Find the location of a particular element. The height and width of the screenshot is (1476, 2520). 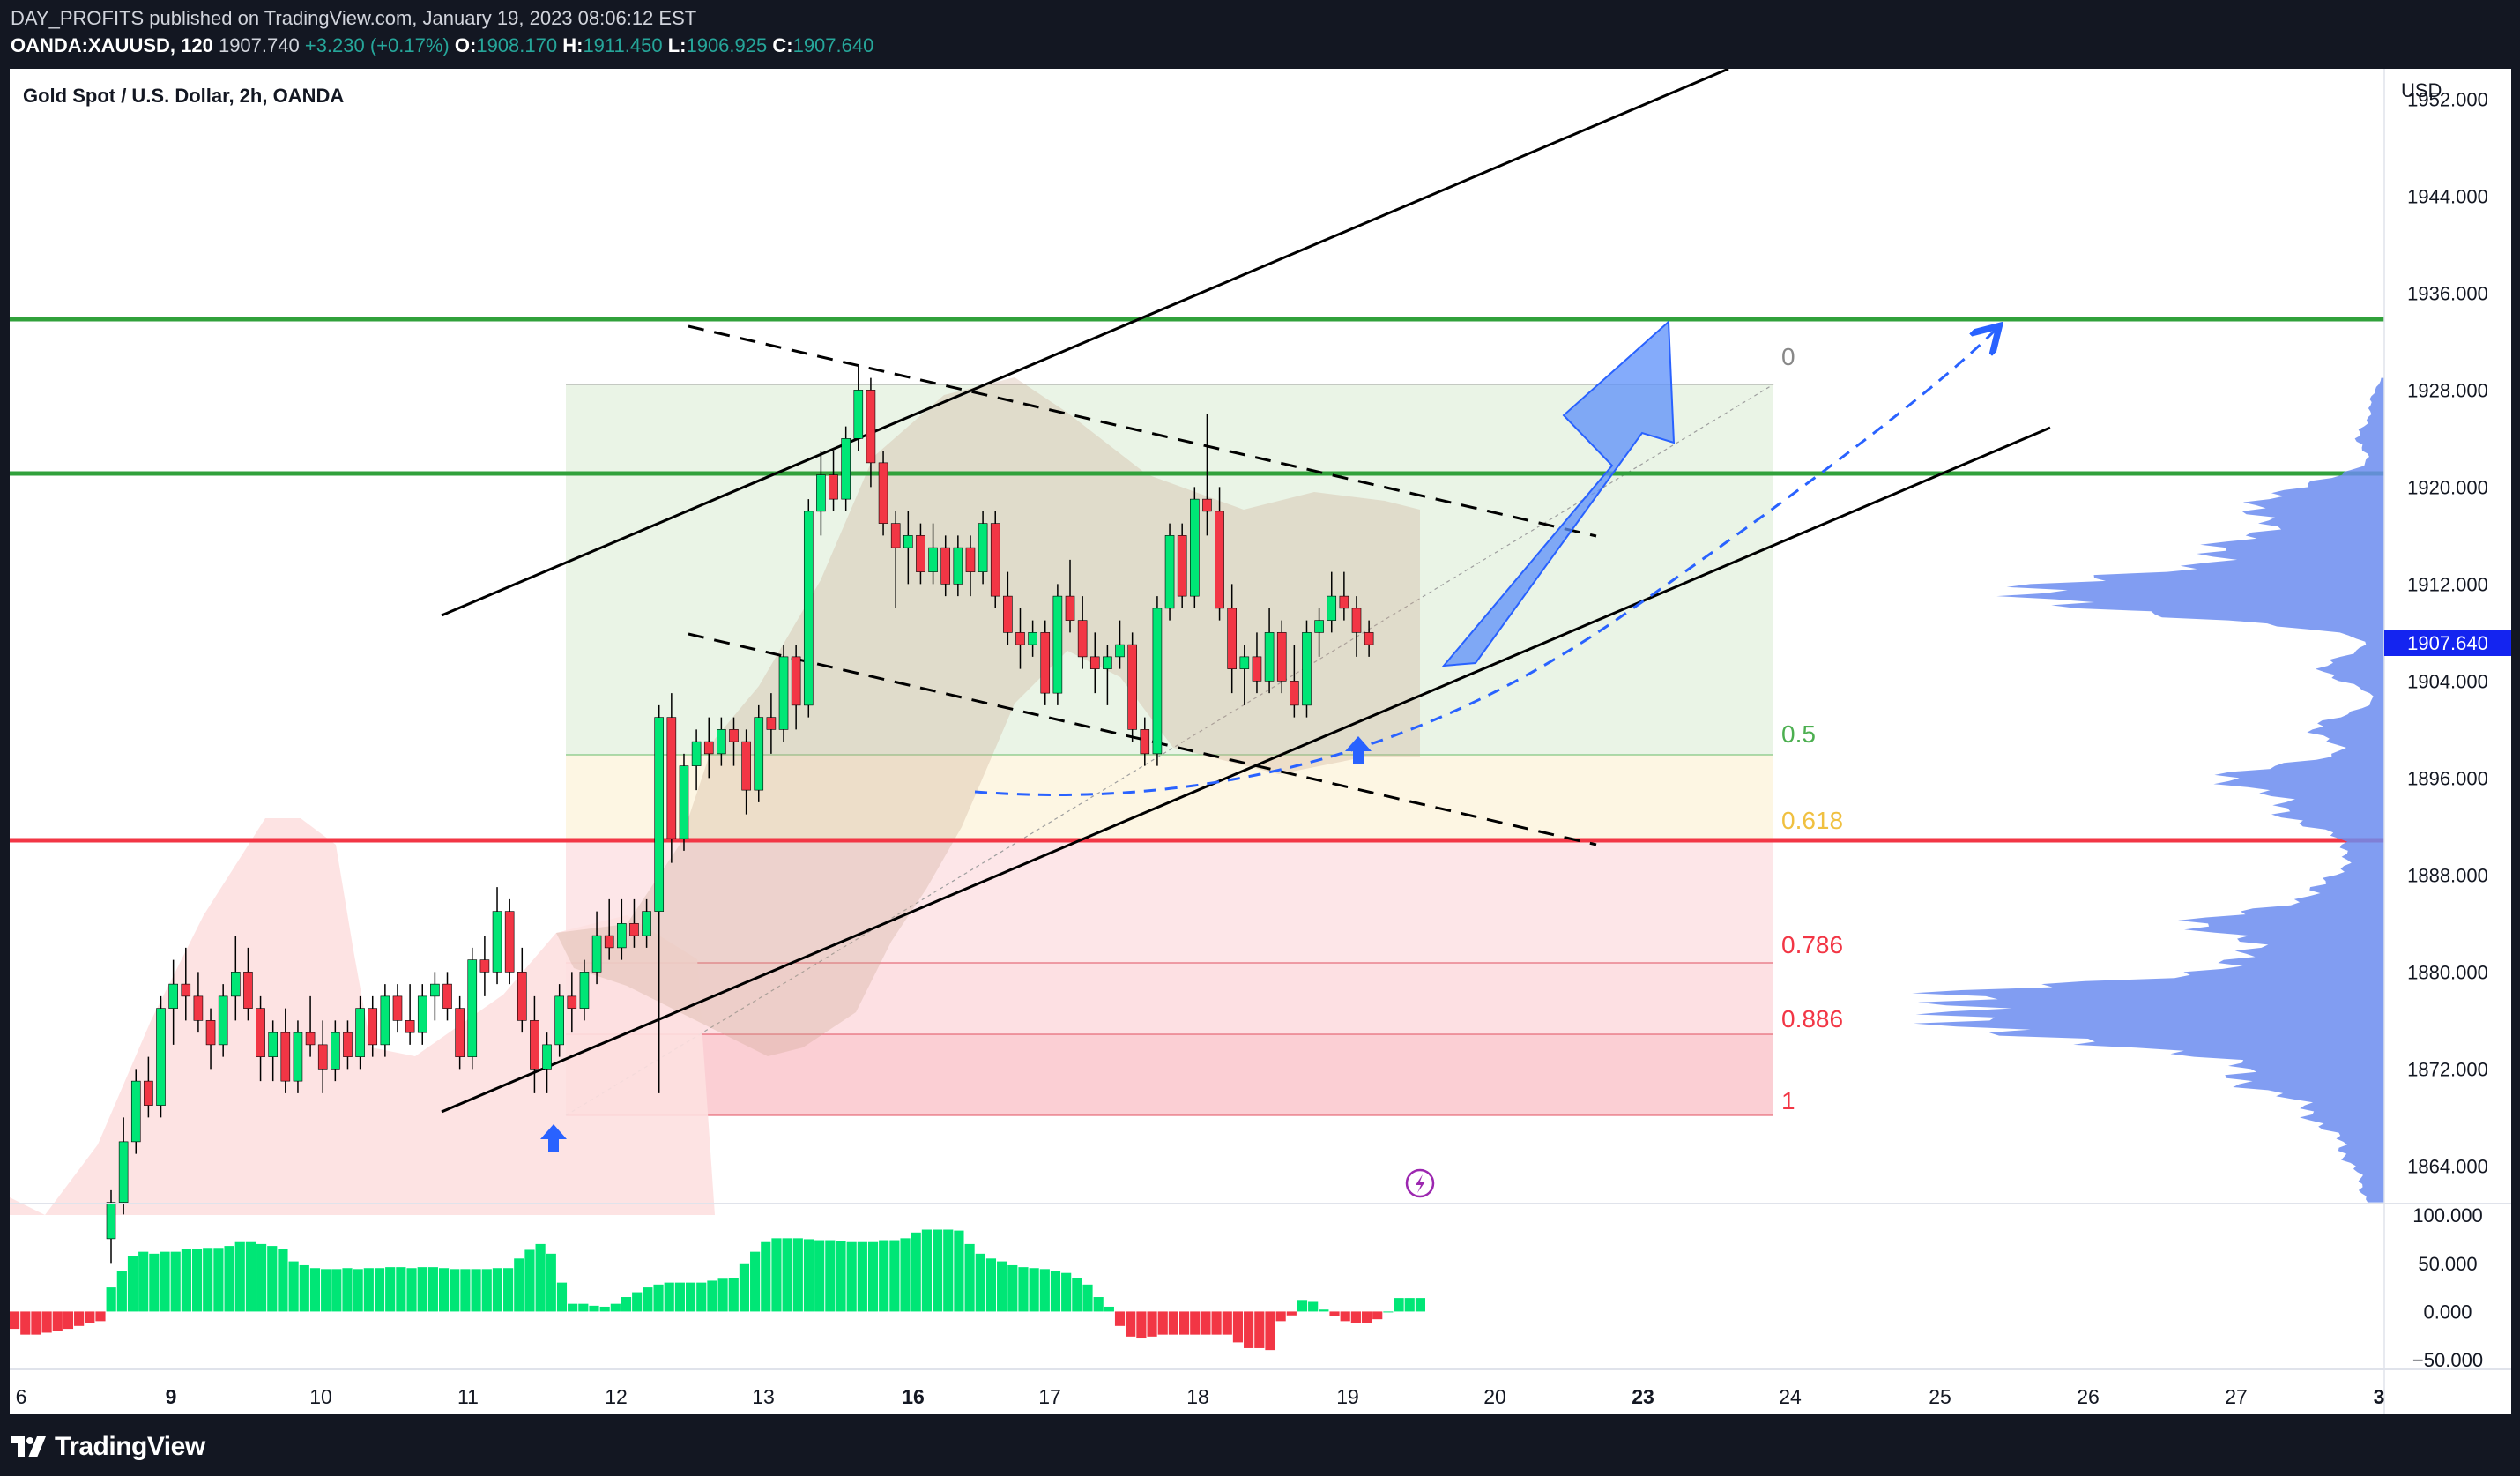

event-marker-icon is located at coordinates (1420, 1183).